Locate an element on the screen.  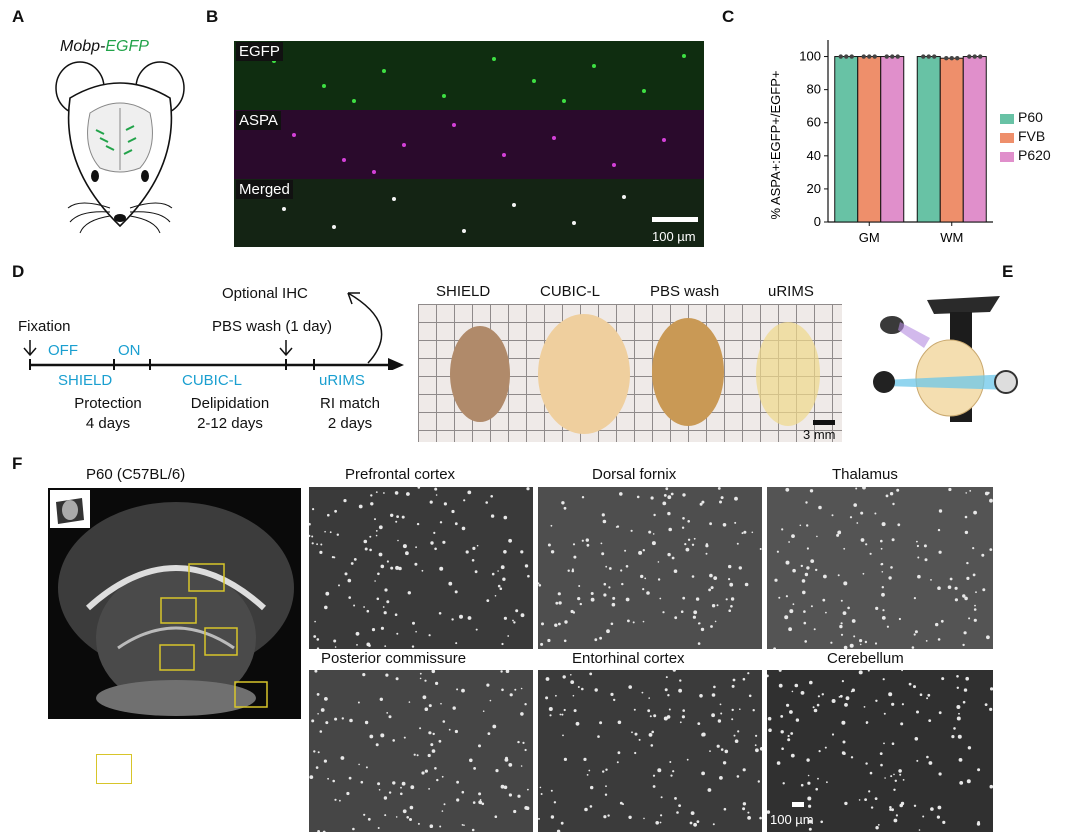
region-image-thalamus is located at coordinates (880, 568).